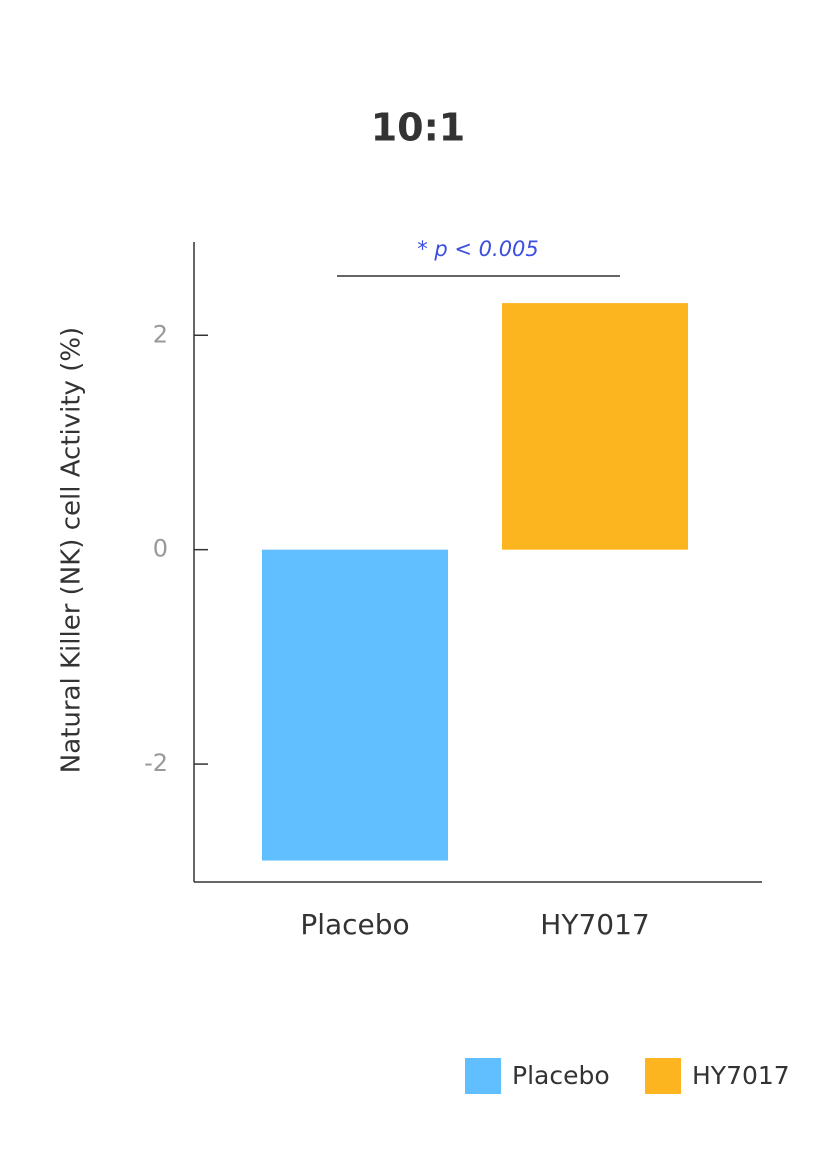  Describe the element at coordinates (561, 1075) in the screenshot. I see `legend-label: Placebo` at that location.